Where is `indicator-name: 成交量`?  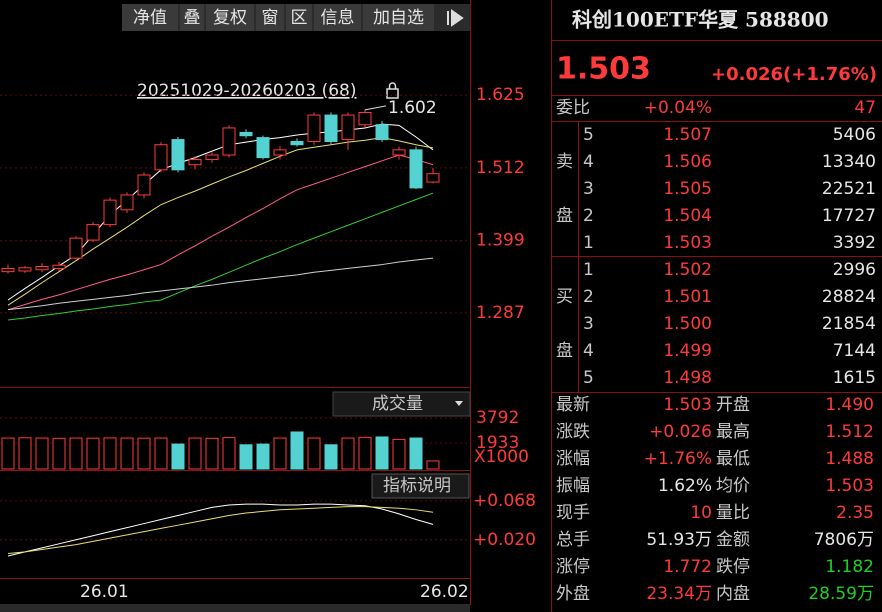
indicator-name: 成交量 is located at coordinates (397, 404).